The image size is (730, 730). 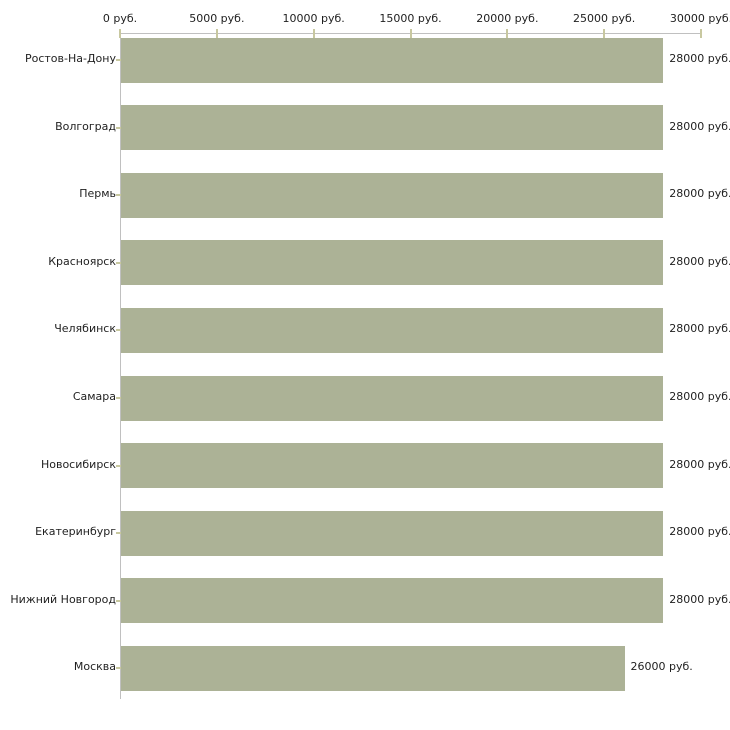 What do you see at coordinates (313, 18) in the screenshot?
I see `x-tick-label: 10000 руб.` at bounding box center [313, 18].